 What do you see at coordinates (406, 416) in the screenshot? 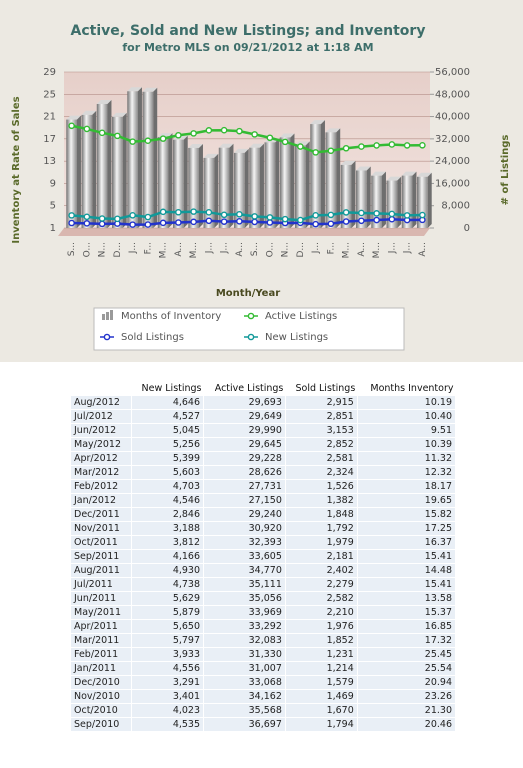
I see `value-cell: 10.40` at bounding box center [406, 416].